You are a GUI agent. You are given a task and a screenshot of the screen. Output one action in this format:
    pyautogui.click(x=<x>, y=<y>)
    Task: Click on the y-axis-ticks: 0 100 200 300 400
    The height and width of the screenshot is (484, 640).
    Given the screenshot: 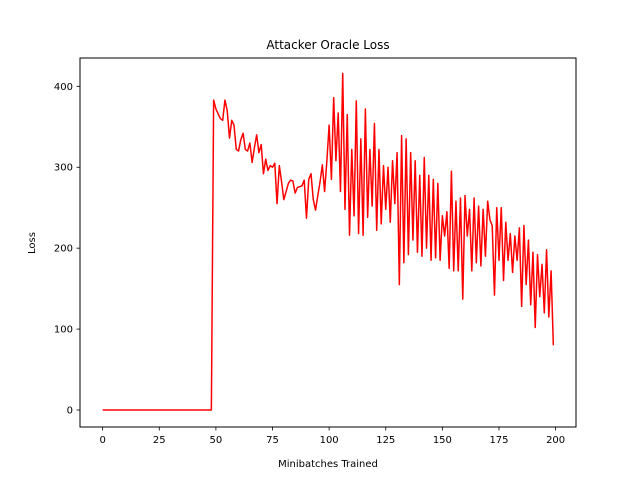 What is the action you would take?
    pyautogui.click(x=67, y=249)
    